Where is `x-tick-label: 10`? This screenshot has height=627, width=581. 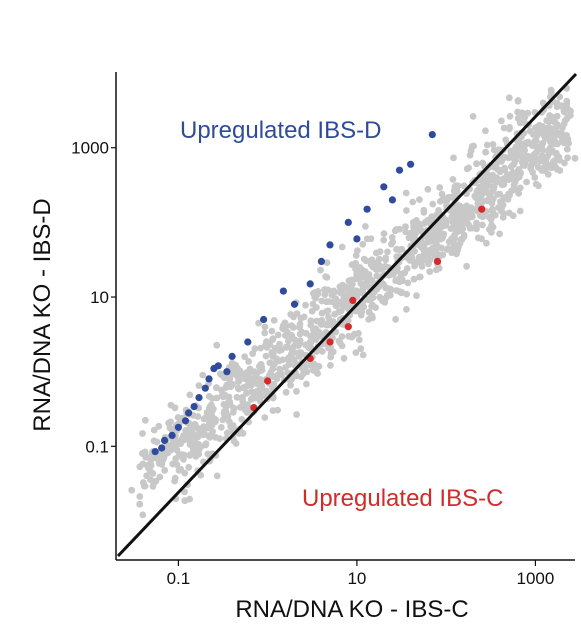
x-tick-label: 10 is located at coordinates (356, 578).